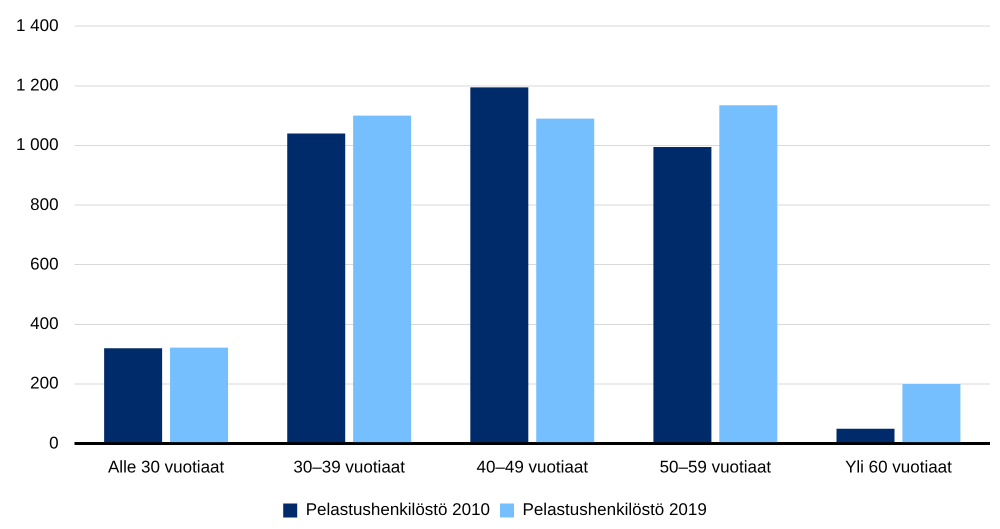  Describe the element at coordinates (44, 324) in the screenshot. I see `y-tick-label: 400` at that location.